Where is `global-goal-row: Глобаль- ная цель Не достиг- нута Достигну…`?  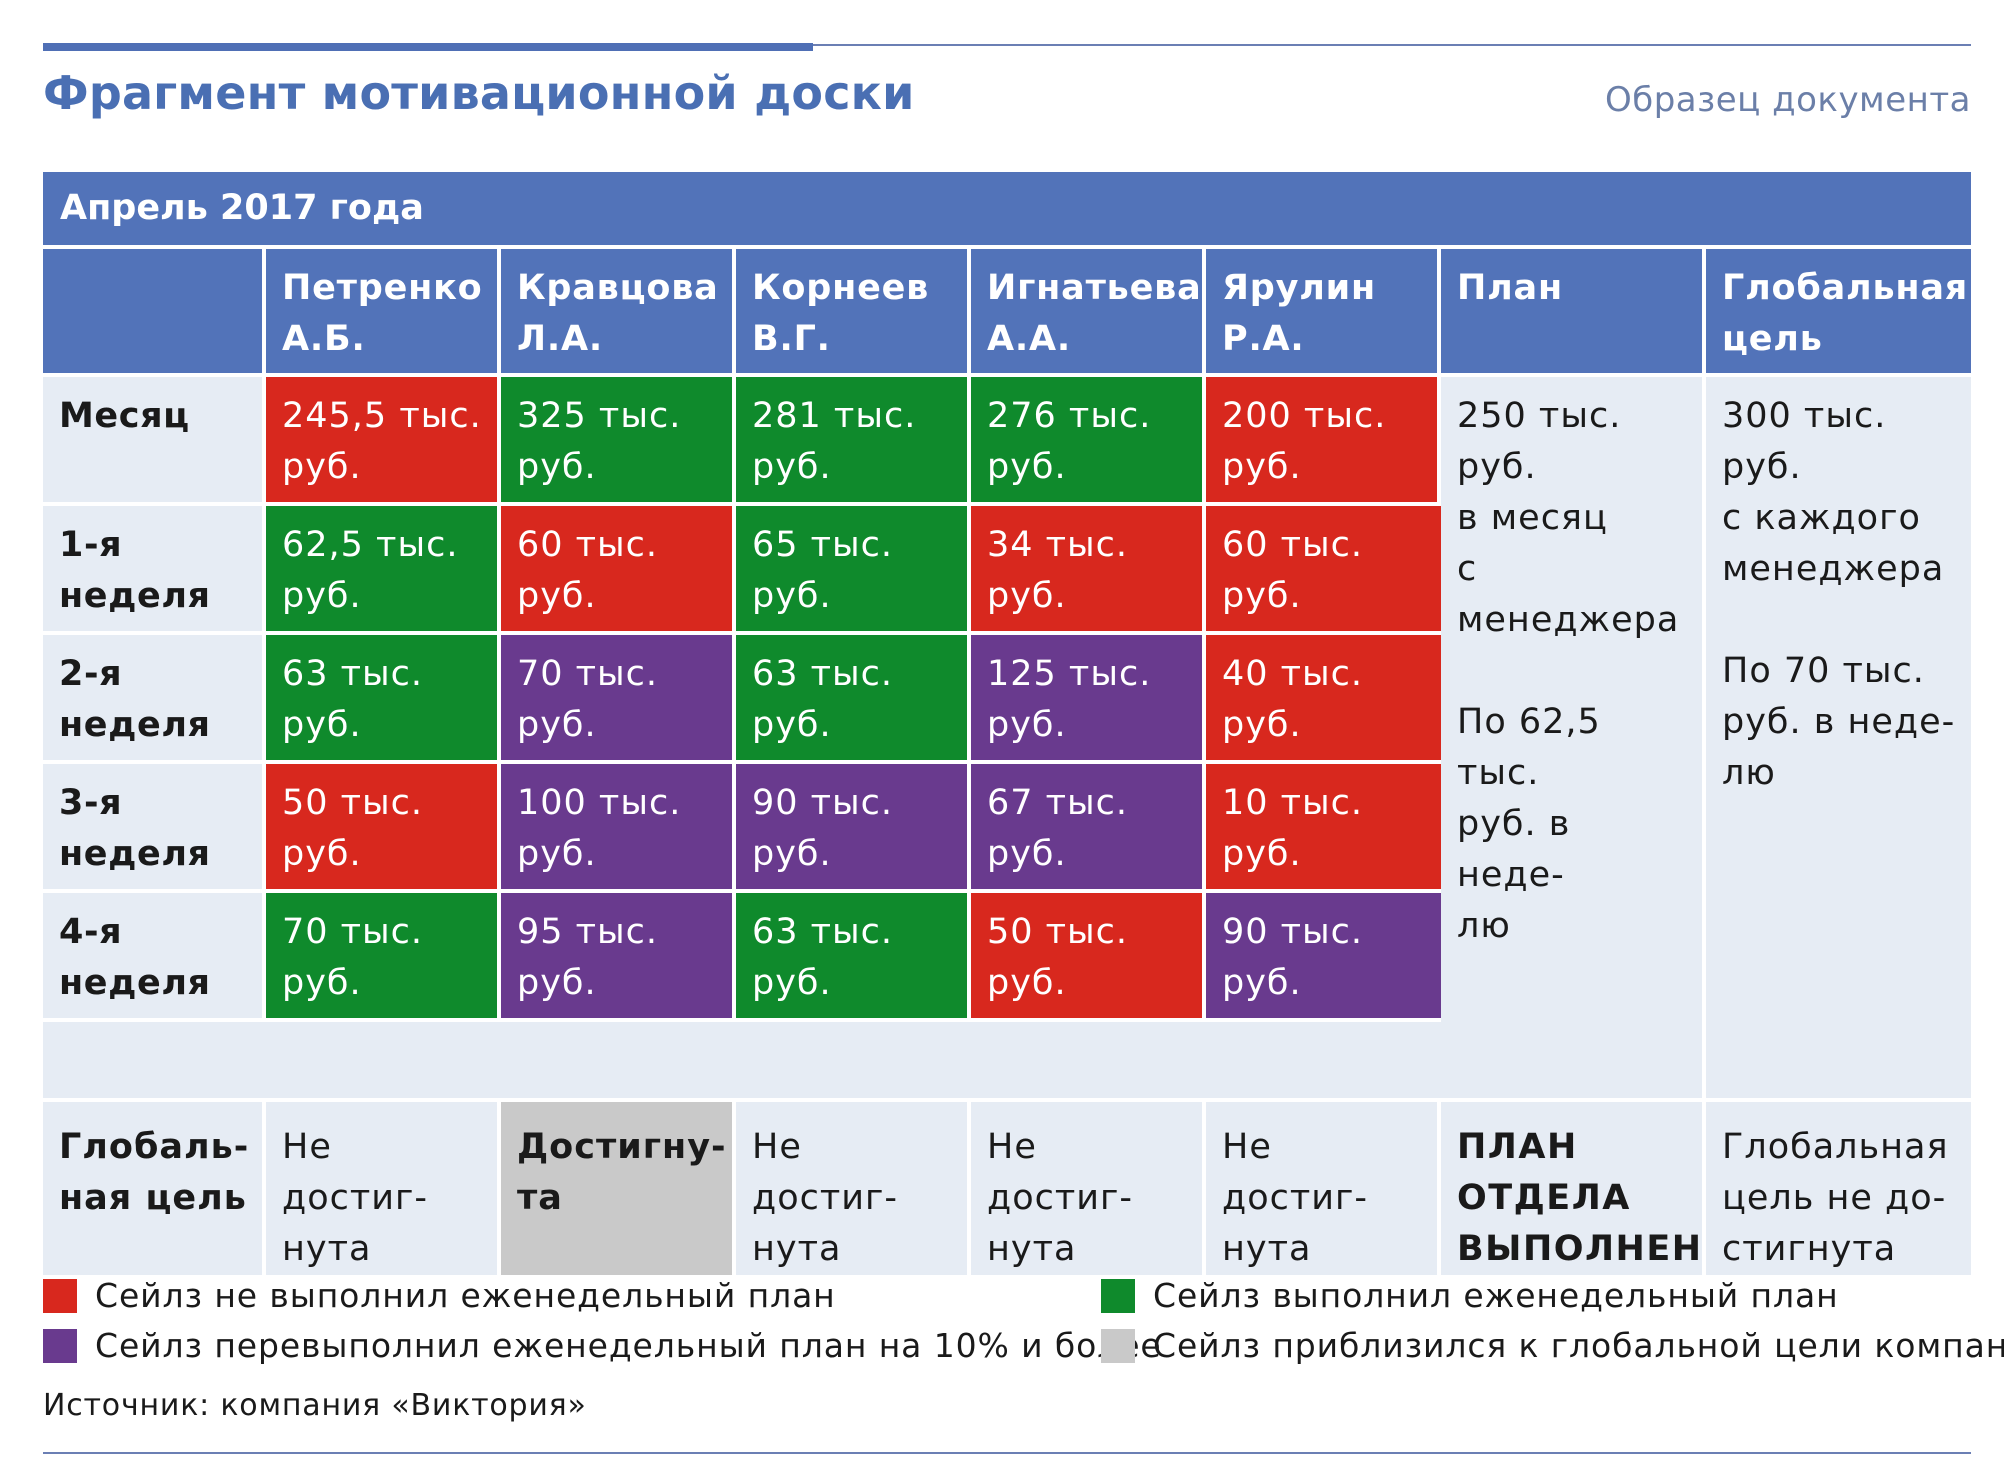
global-goal-row: Глобаль- ная цель Не достиг- нута Достигну… is located at coordinates (1007, 1190).